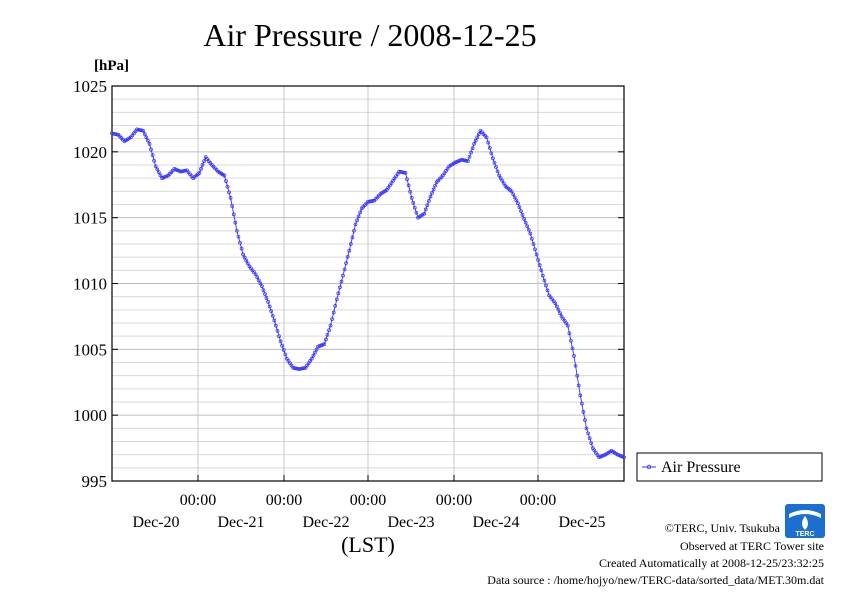  I want to click on y-tick-label: 1005, so click(90, 349).